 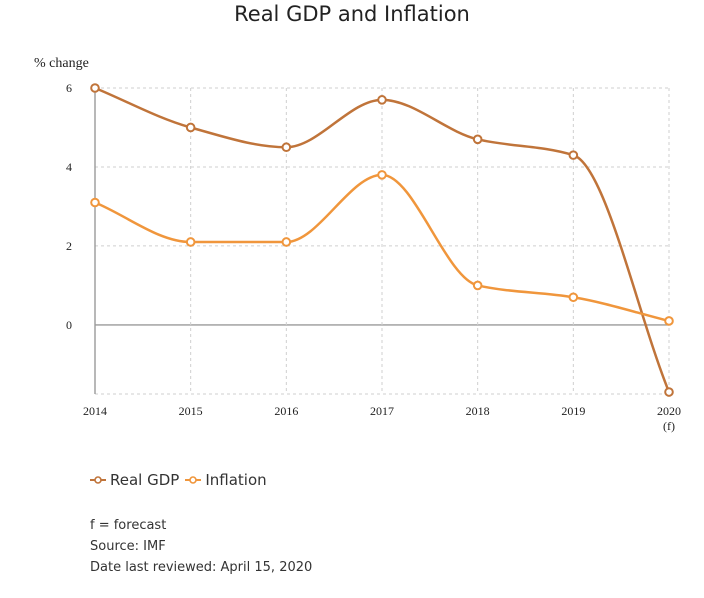 What do you see at coordinates (145, 480) in the screenshot?
I see `legend-label-real-gdp: Real GDP` at bounding box center [145, 480].